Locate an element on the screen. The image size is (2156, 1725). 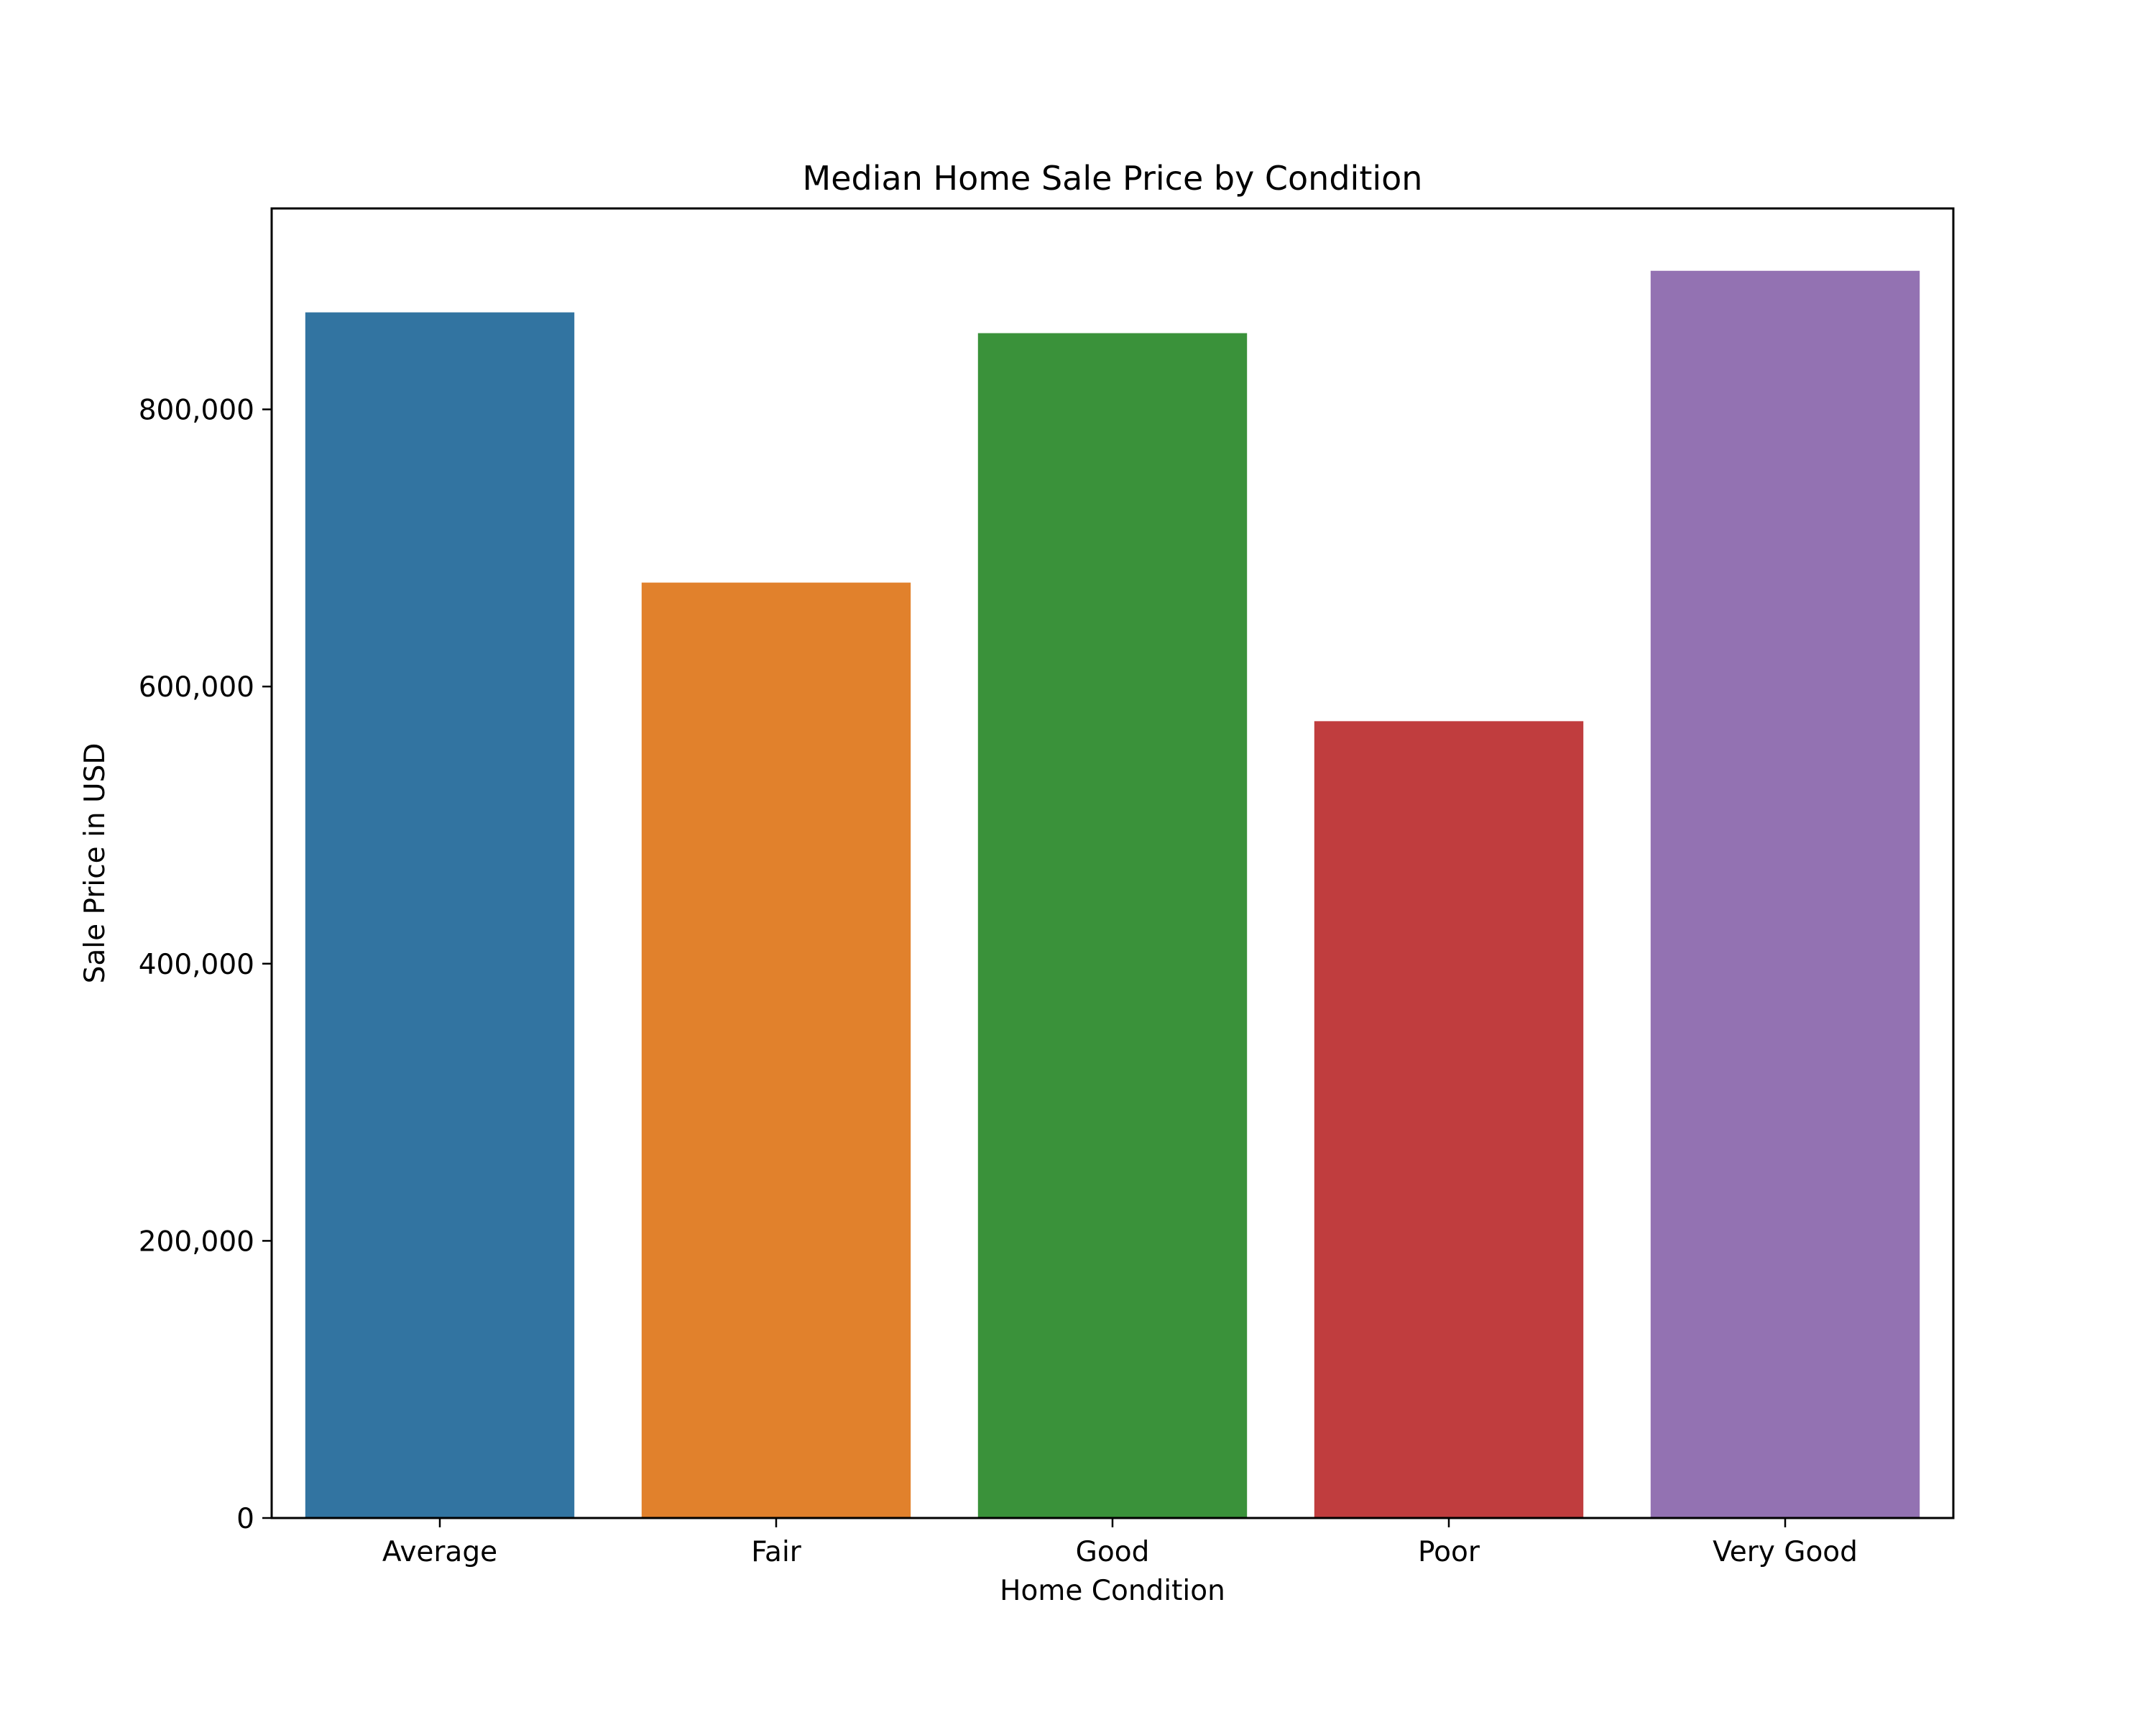
y-tick-label: 600,000 is located at coordinates (196, 687).